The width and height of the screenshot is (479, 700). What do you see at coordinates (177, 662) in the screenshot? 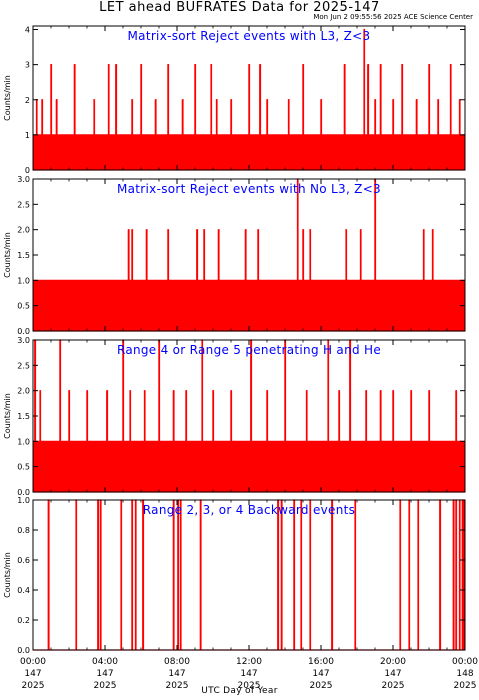
I see `x-tick-label: 08:00` at bounding box center [177, 662].